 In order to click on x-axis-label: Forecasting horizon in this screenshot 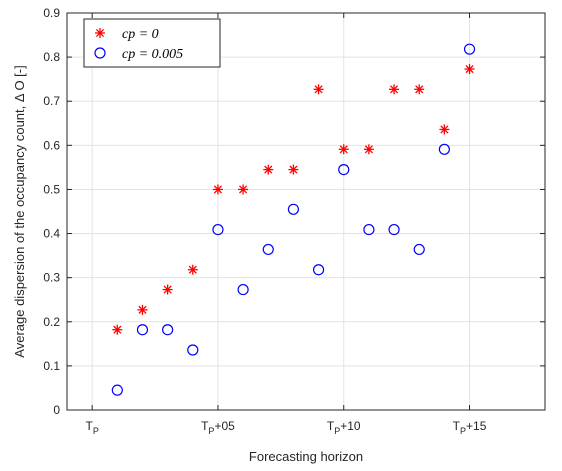, I will do `click(306, 456)`.